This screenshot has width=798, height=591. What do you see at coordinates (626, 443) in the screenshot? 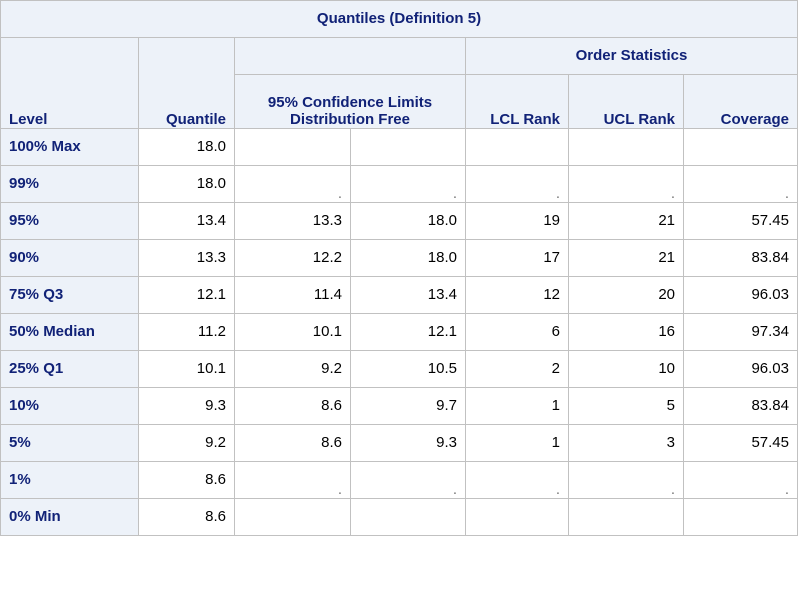
I see `cell-ucl-rank: 3` at bounding box center [626, 443].